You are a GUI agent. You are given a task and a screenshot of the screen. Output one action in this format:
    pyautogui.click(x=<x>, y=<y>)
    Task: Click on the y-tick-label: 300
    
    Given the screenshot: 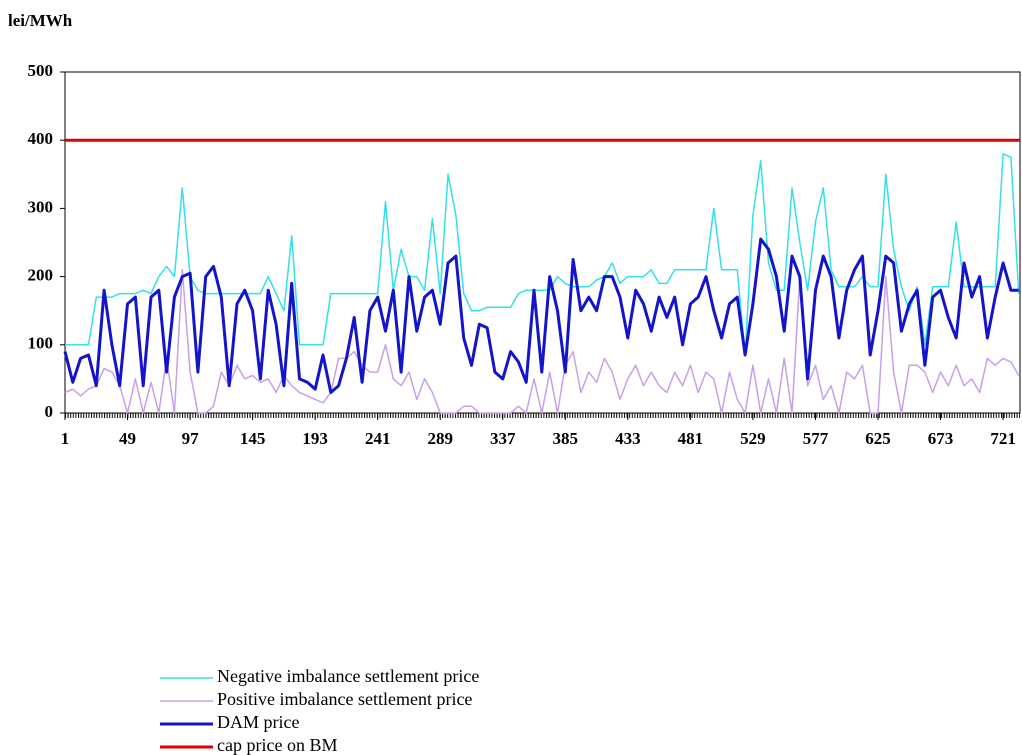 What is the action you would take?
    pyautogui.click(x=41, y=206)
    